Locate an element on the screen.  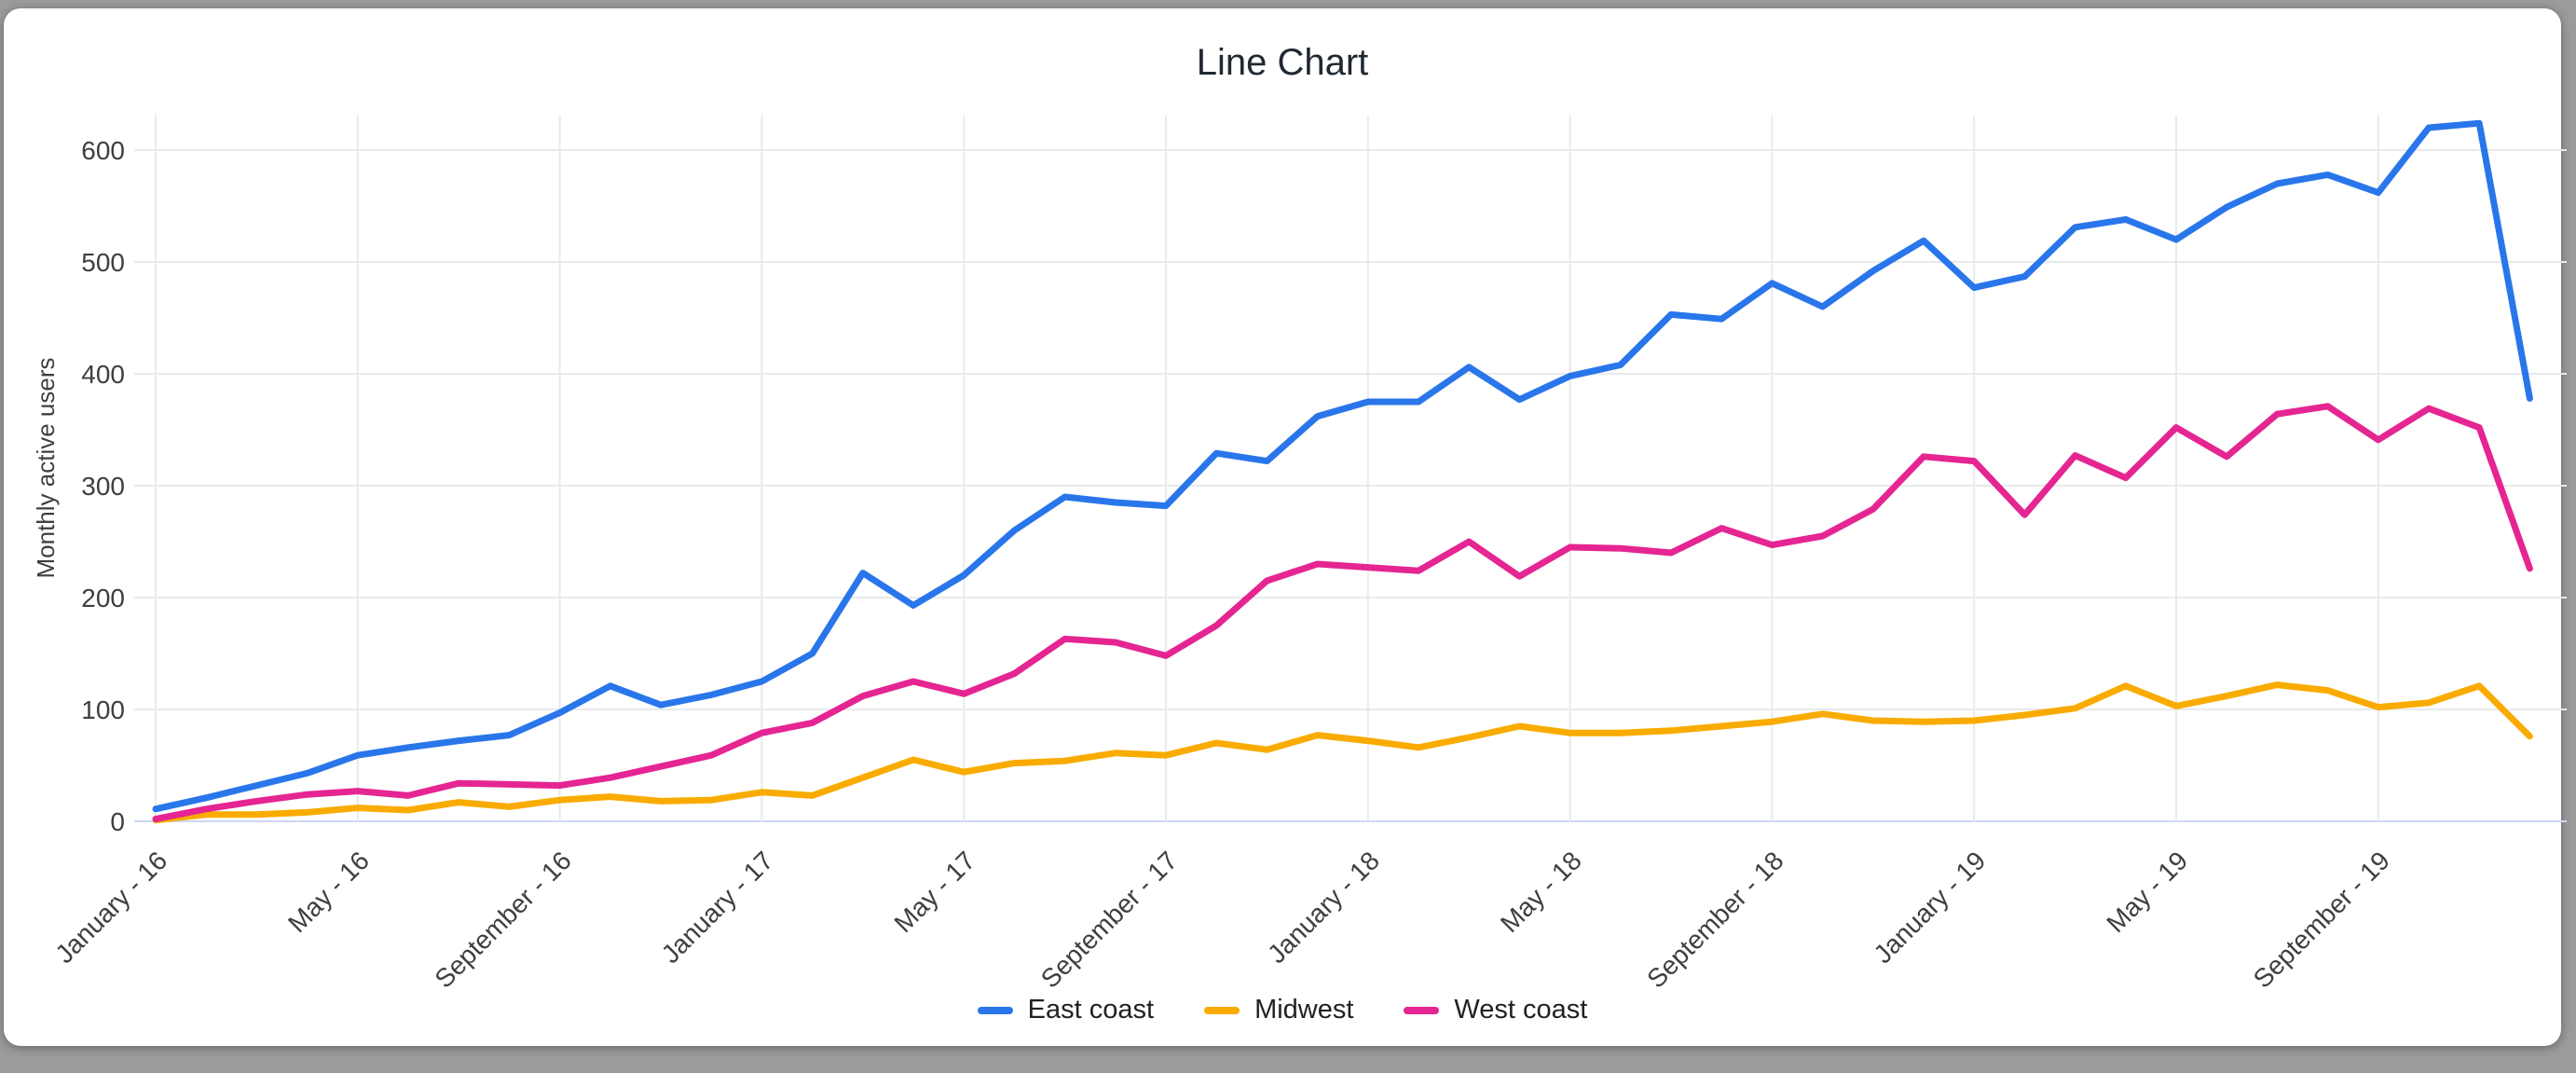
y-tick-label: 0 is located at coordinates (117, 821).